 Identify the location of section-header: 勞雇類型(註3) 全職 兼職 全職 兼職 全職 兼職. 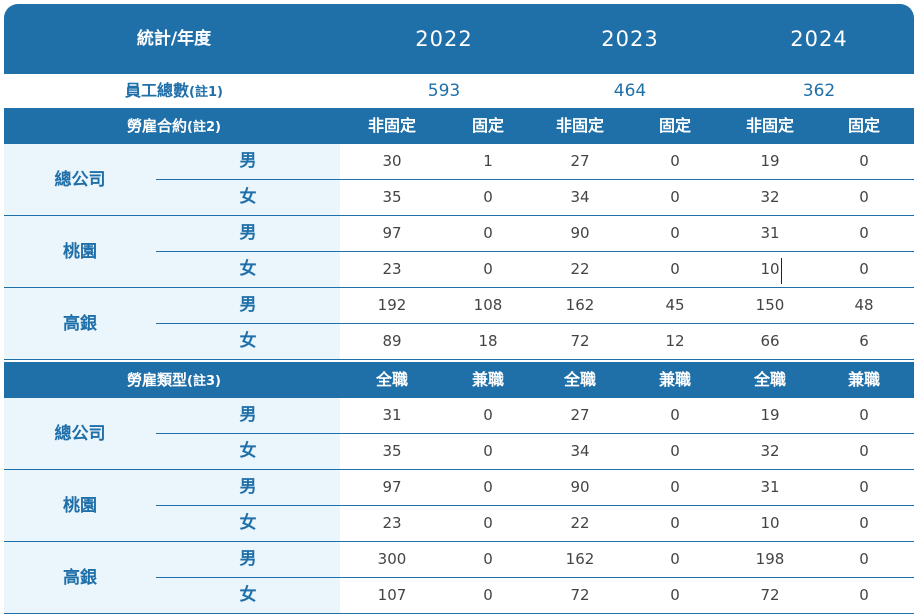
(459, 380).